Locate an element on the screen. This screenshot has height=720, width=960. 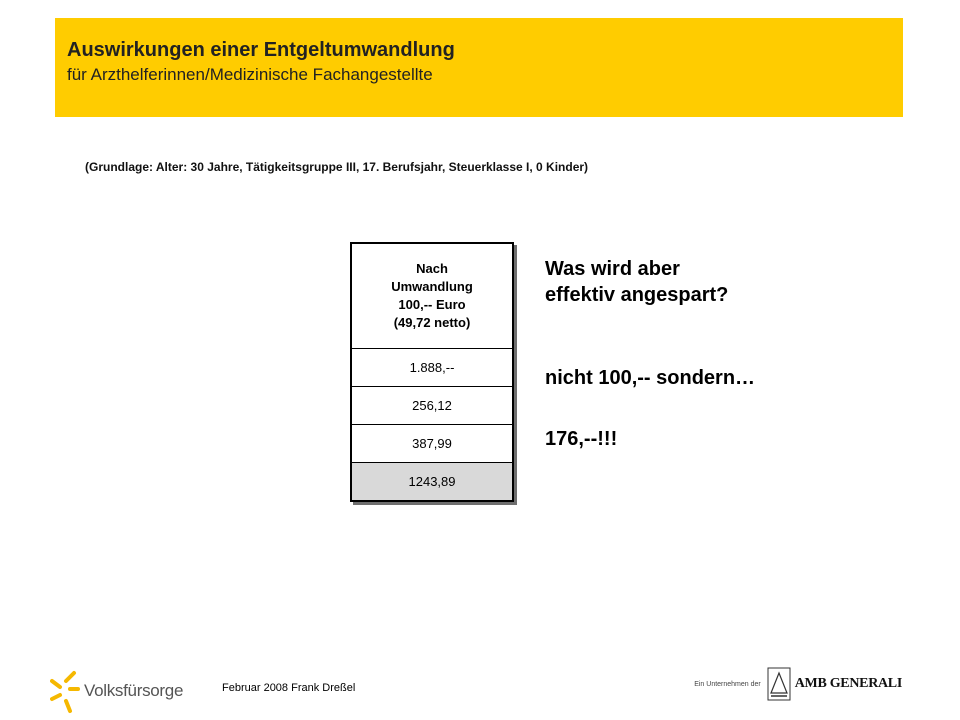
table-header-line: Nach is located at coordinates (432, 268).